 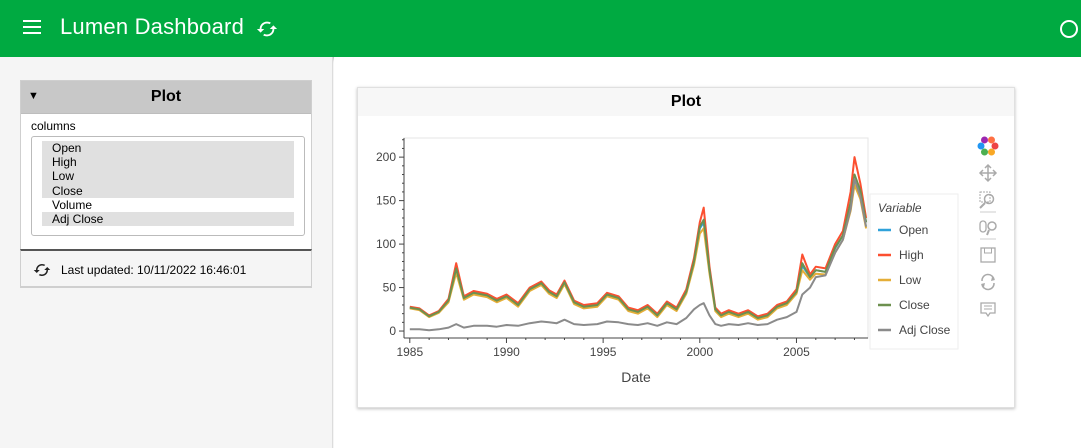 I want to click on column-option: Adj Close, so click(x=168, y=219).